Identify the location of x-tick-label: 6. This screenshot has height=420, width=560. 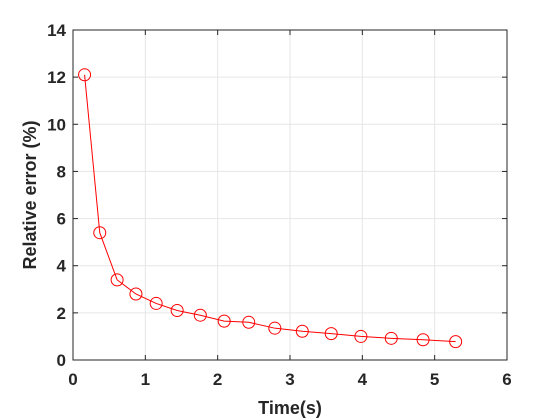
(506, 379).